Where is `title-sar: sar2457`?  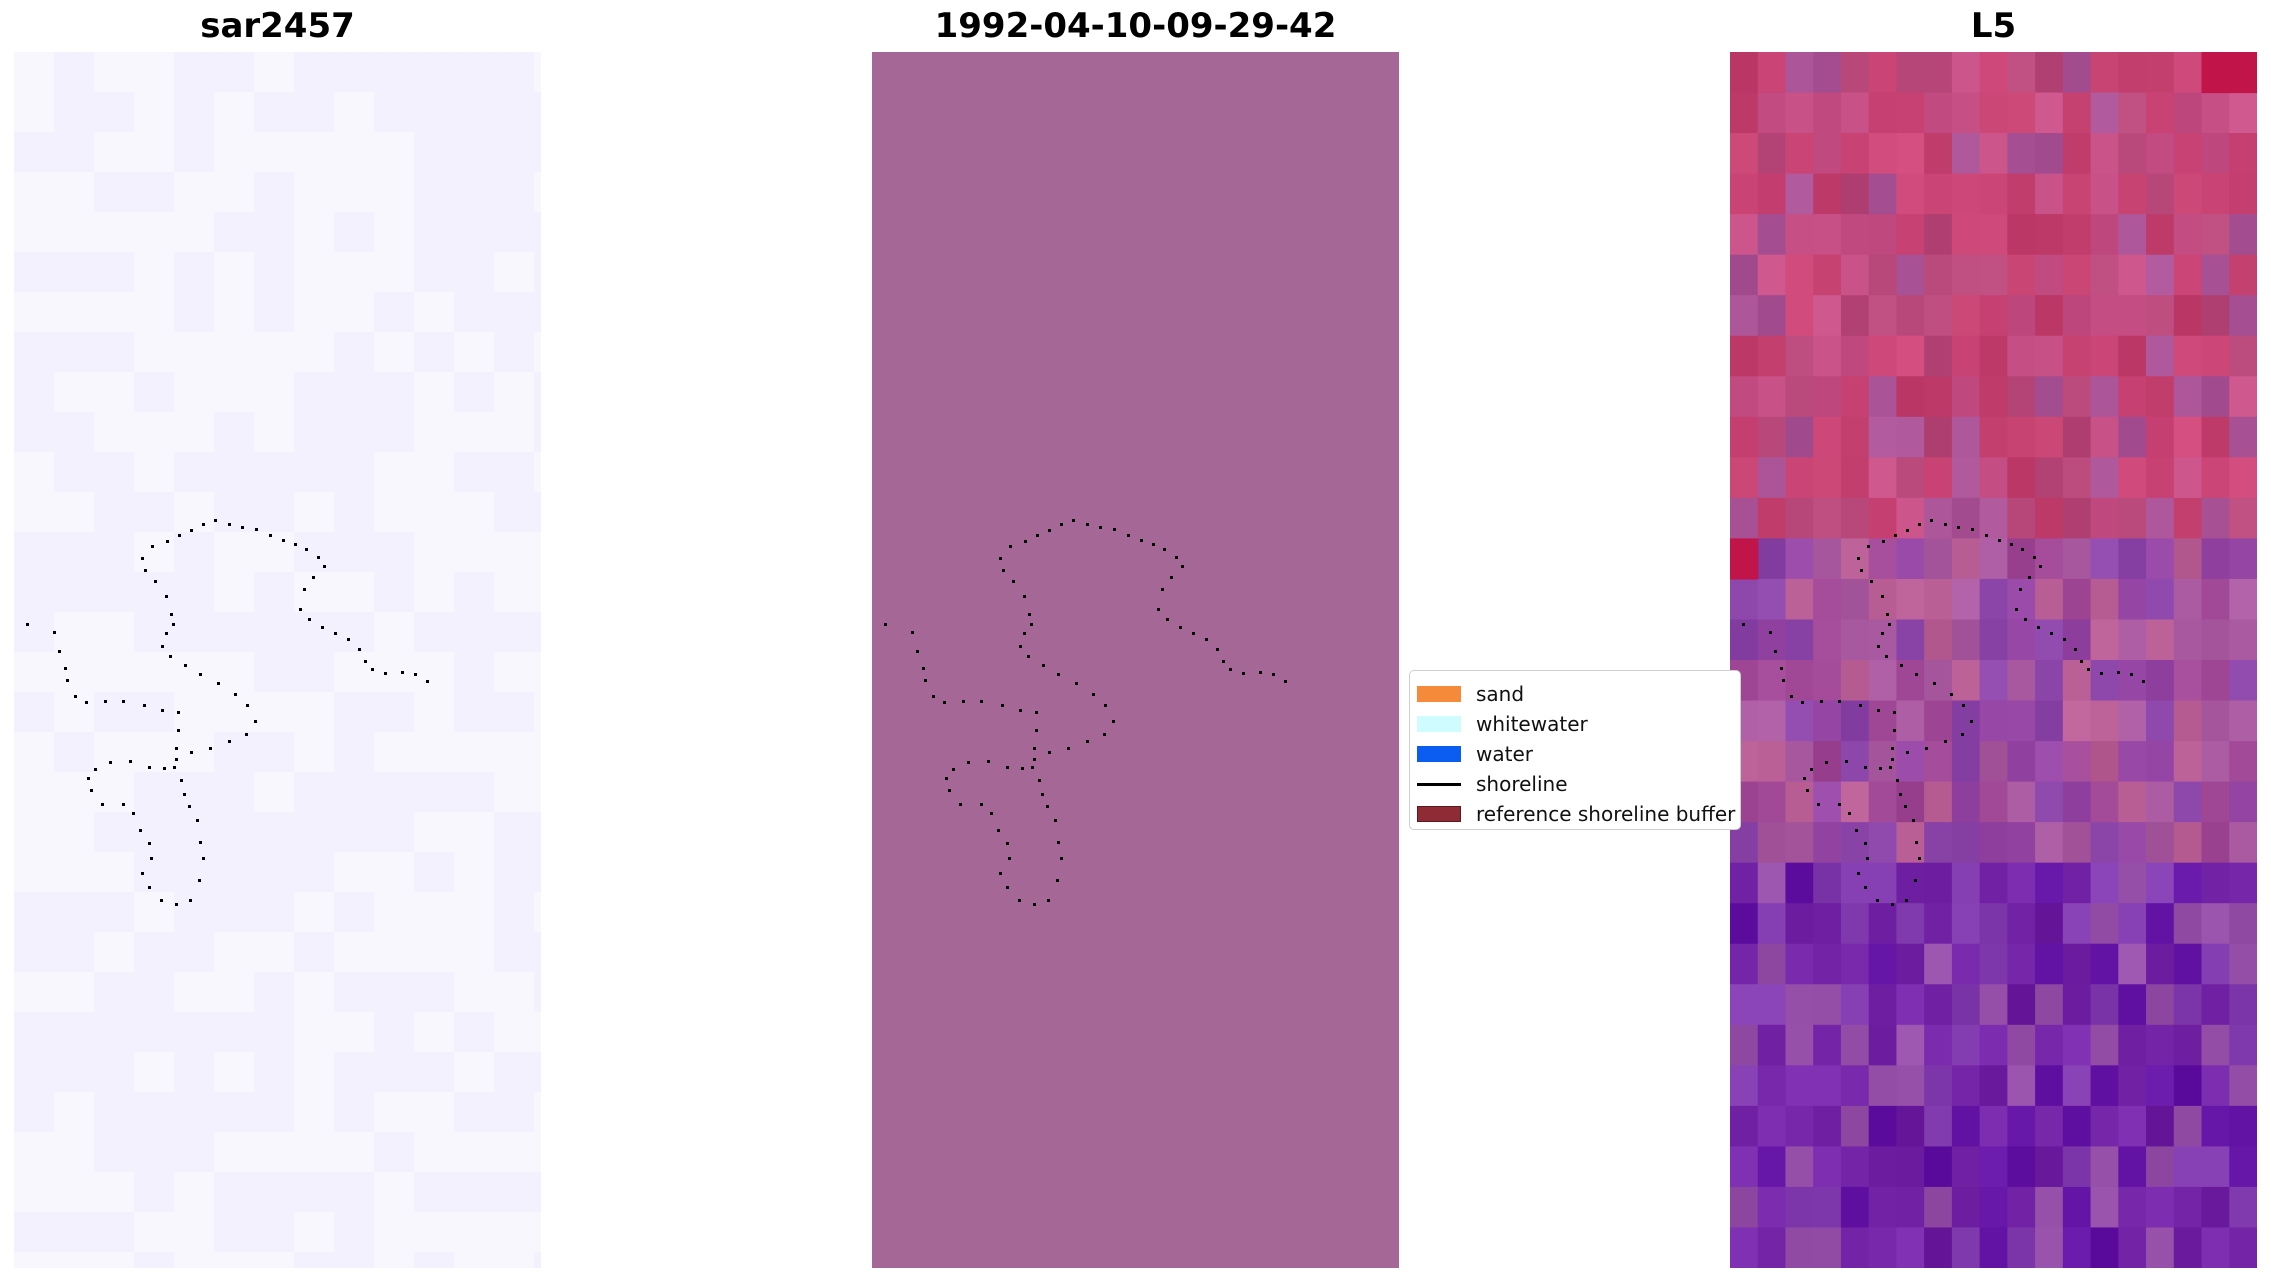 title-sar: sar2457 is located at coordinates (277, 26).